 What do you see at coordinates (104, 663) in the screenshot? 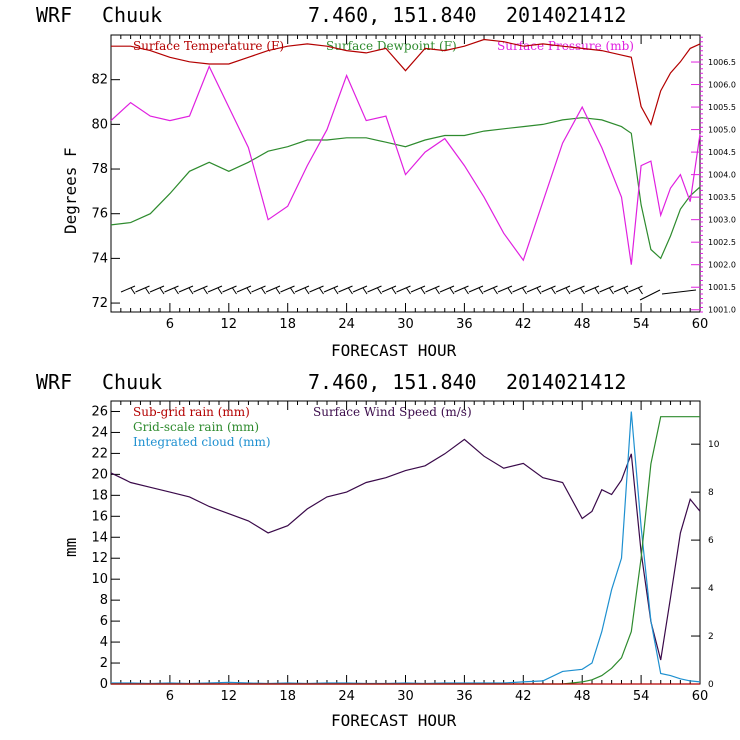
I see `y-left-tick-label: 2` at bounding box center [104, 663].